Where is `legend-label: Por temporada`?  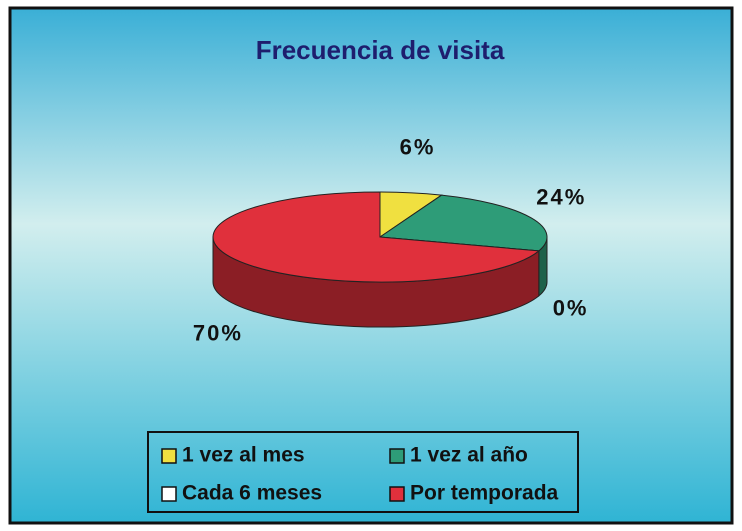
legend-label: Por temporada is located at coordinates (484, 493).